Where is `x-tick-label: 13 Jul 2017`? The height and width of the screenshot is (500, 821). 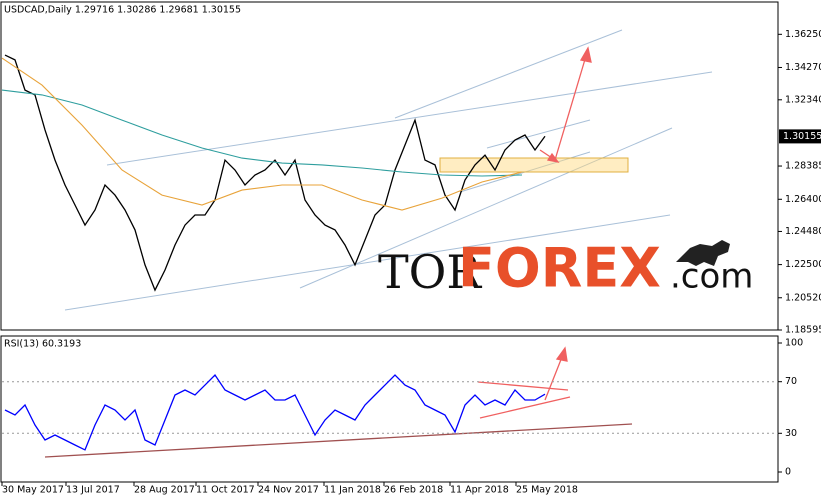
x-tick-label: 13 Jul 2017 is located at coordinates (93, 490).